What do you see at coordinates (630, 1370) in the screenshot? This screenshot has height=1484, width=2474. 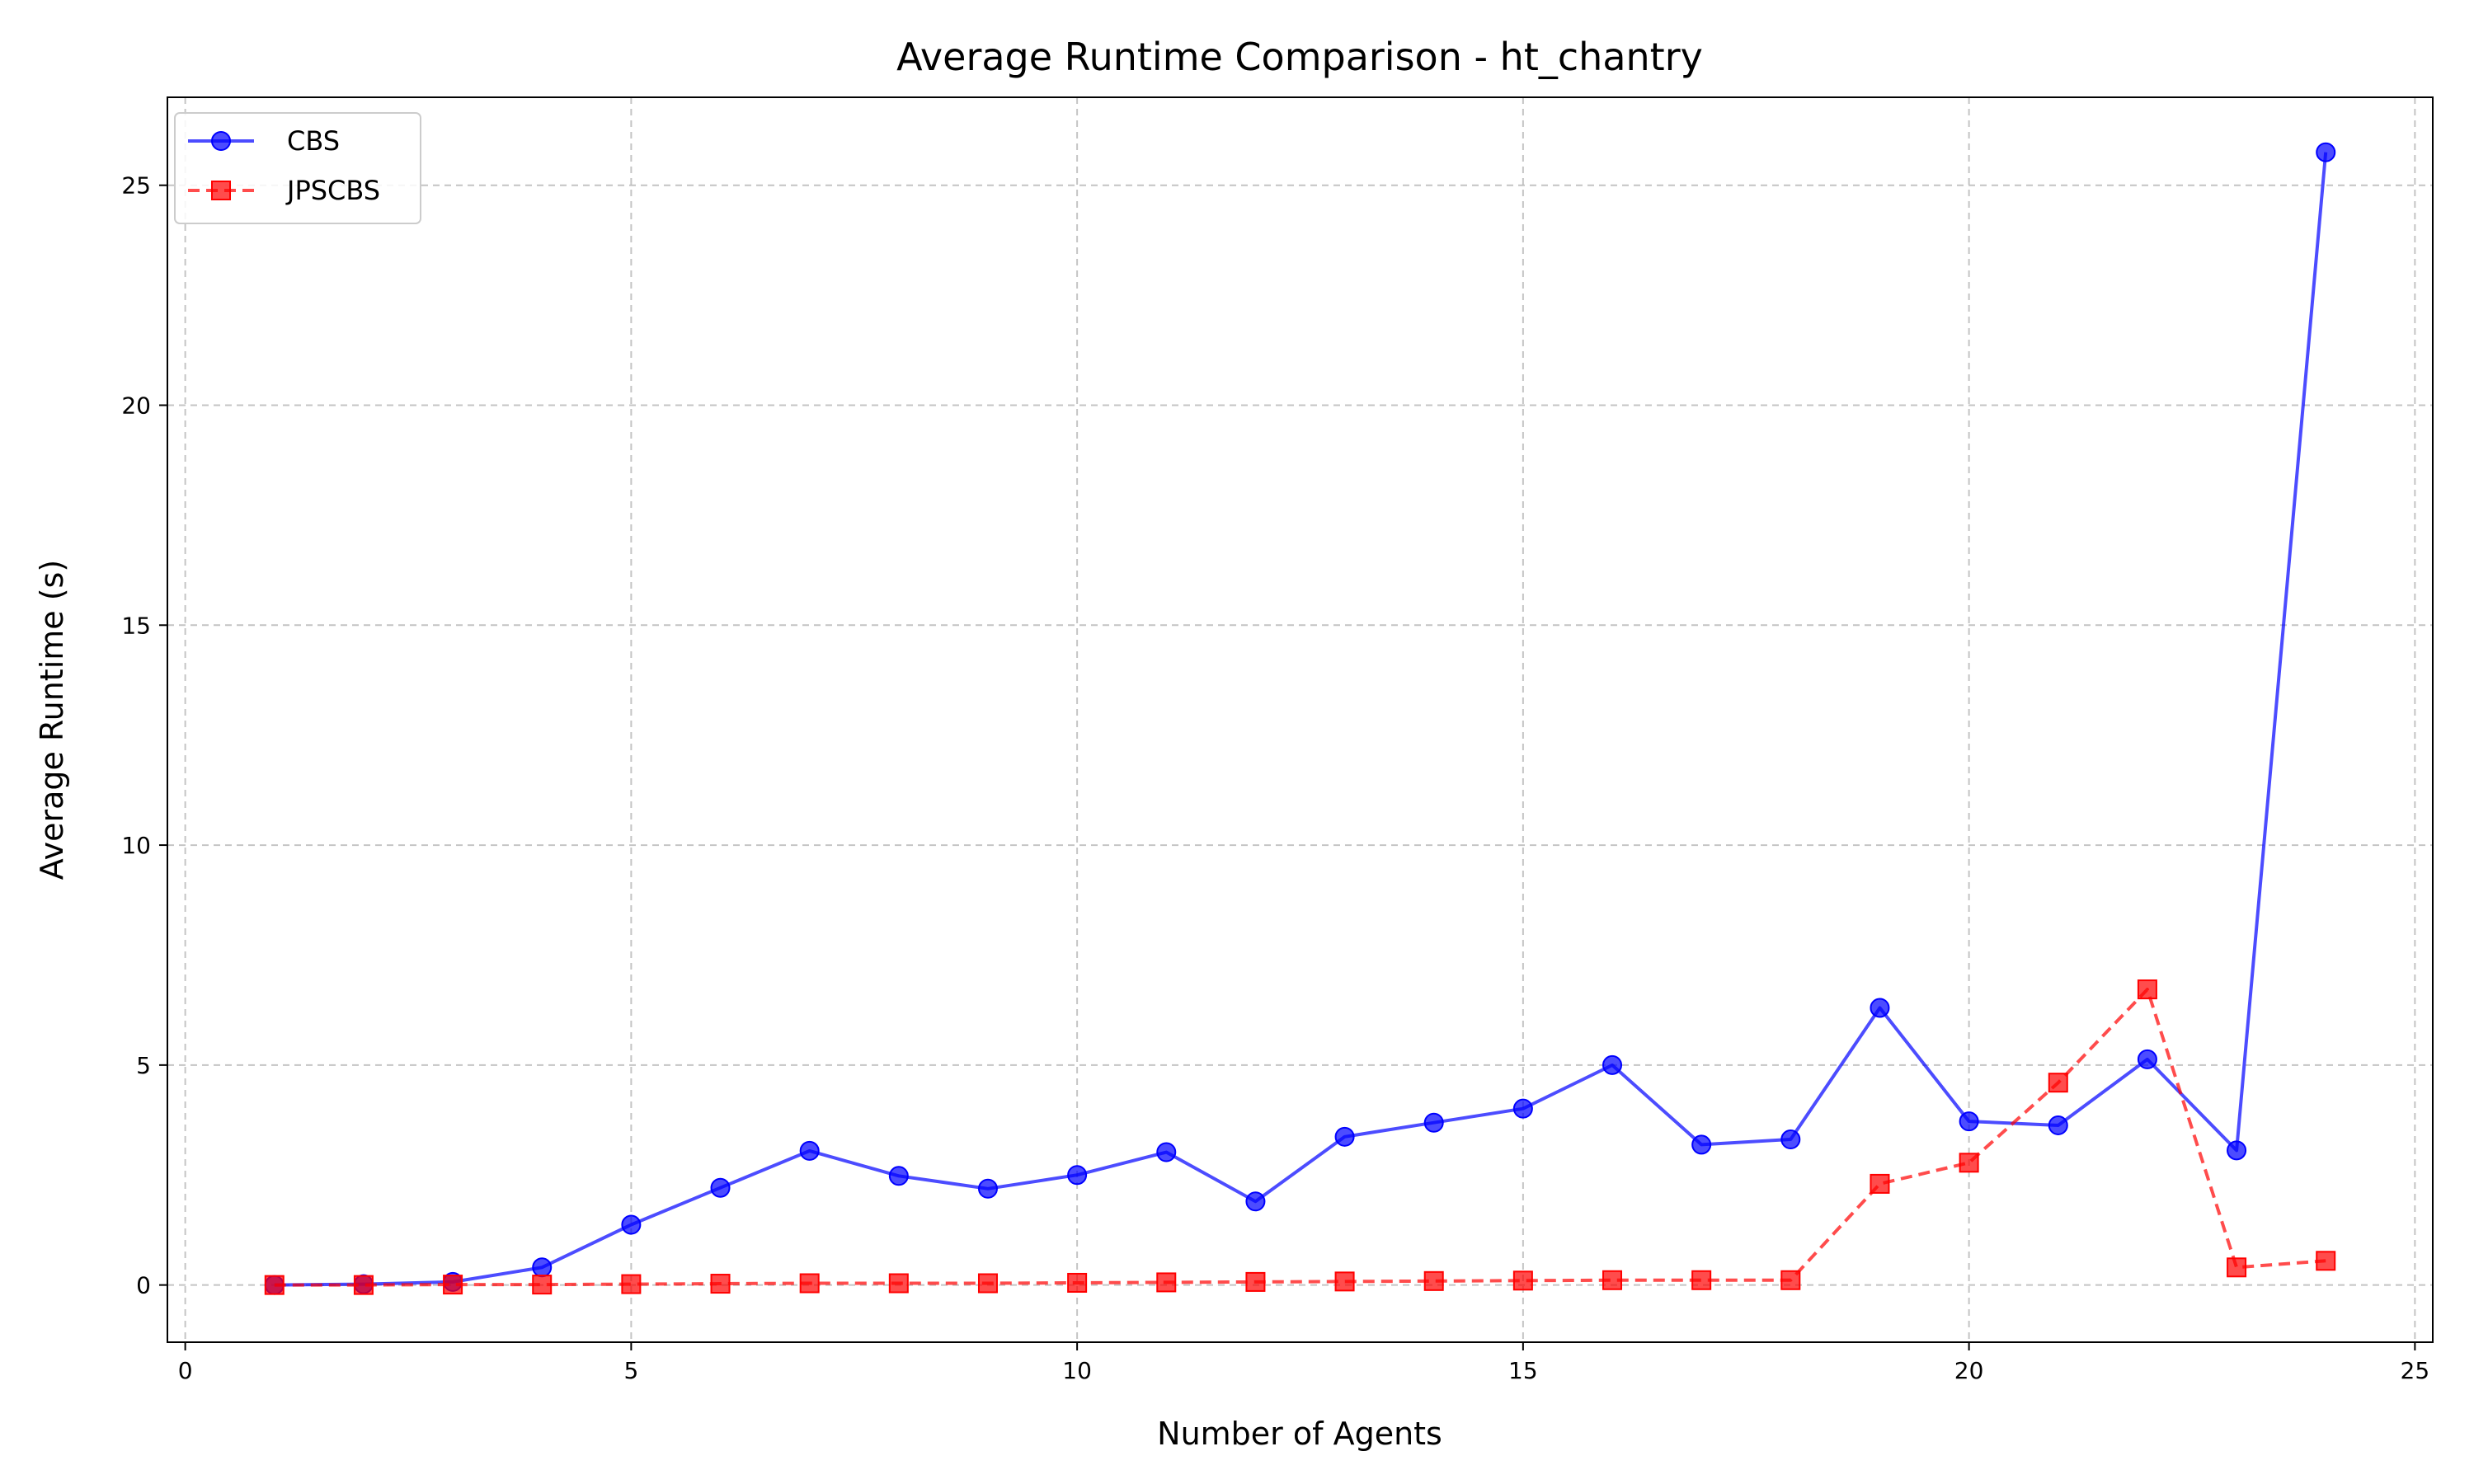 I see `x-tick-label: 5` at bounding box center [630, 1370].